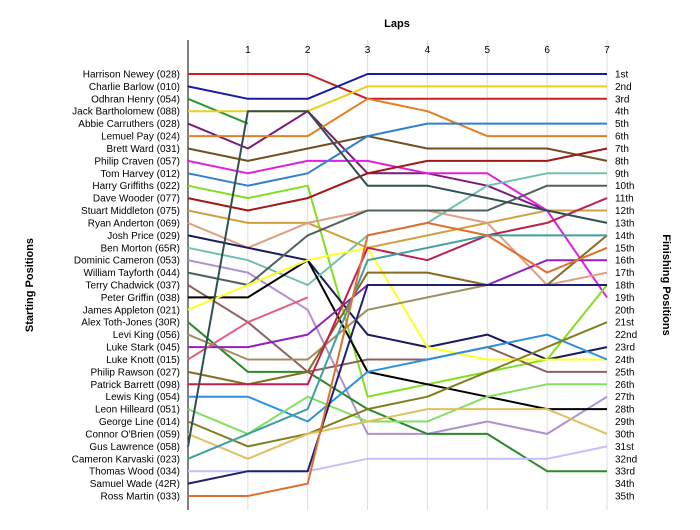  What do you see at coordinates (131, 273) in the screenshot?
I see `starting-position-label: William Tayforth (044)` at bounding box center [131, 273].